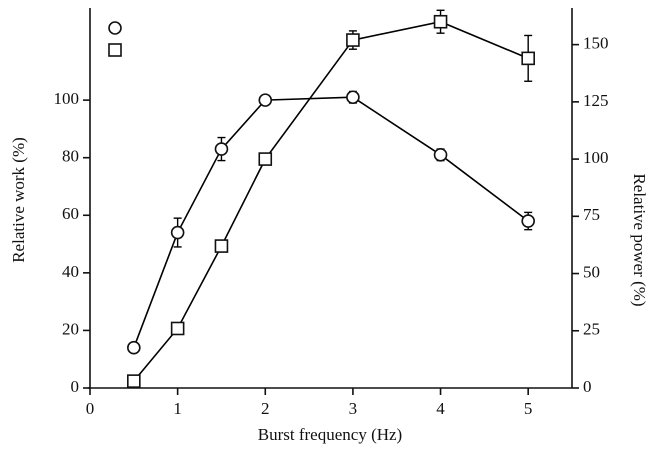 The width and height of the screenshot is (654, 451). I want to click on y-tick-label: 20, so click(70, 328).